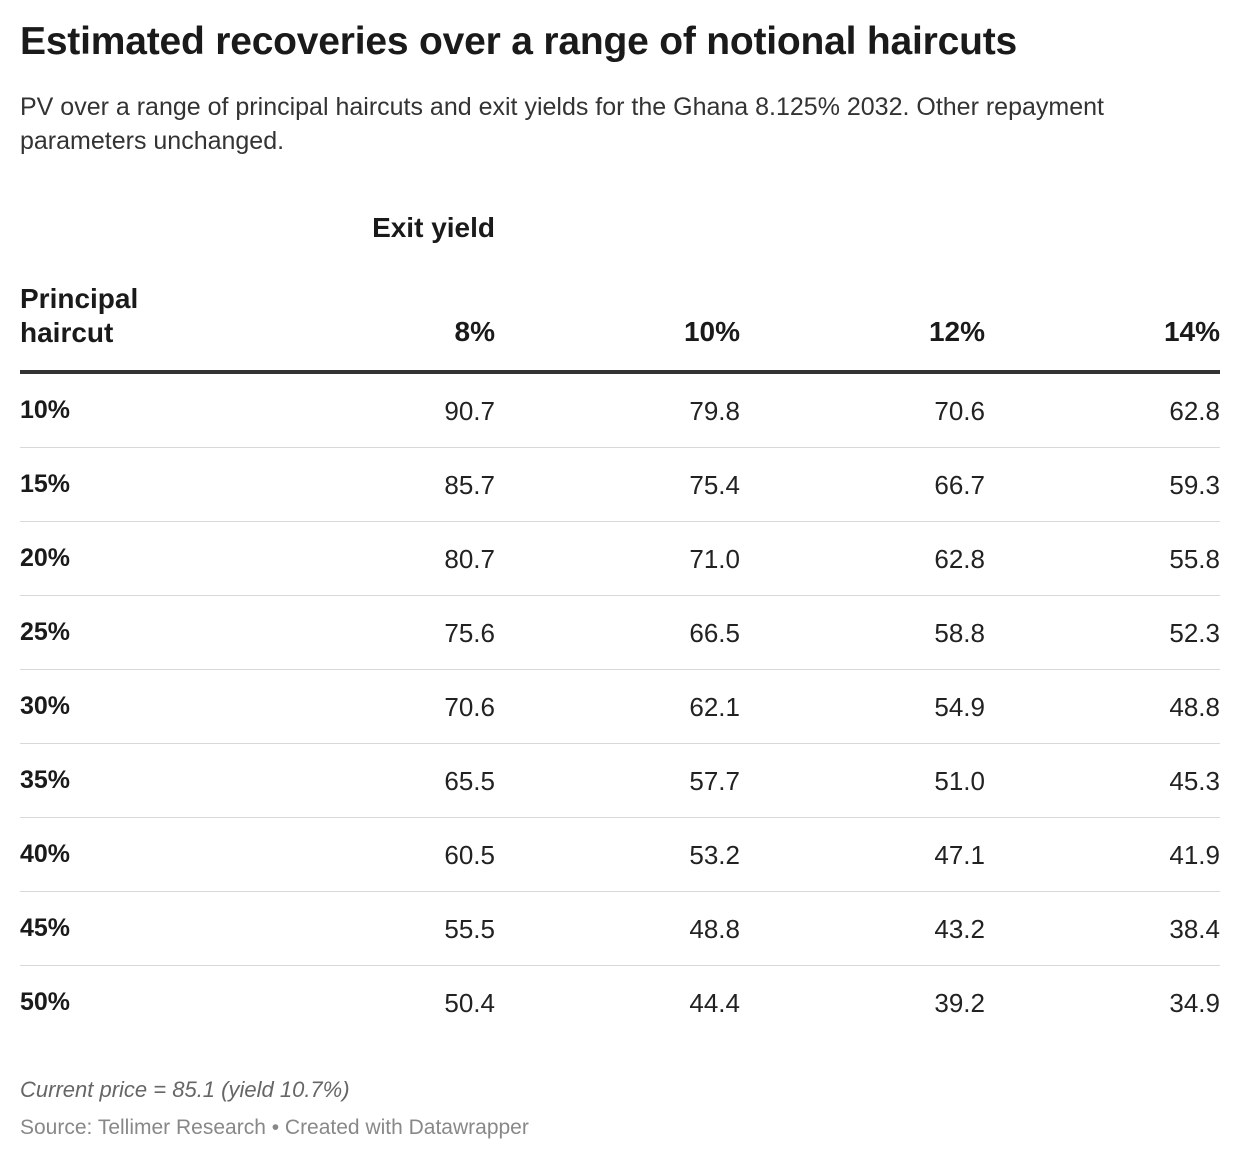  I want to click on table-row: 30% 70.6 62.1 54.9 48.8, so click(620, 707).